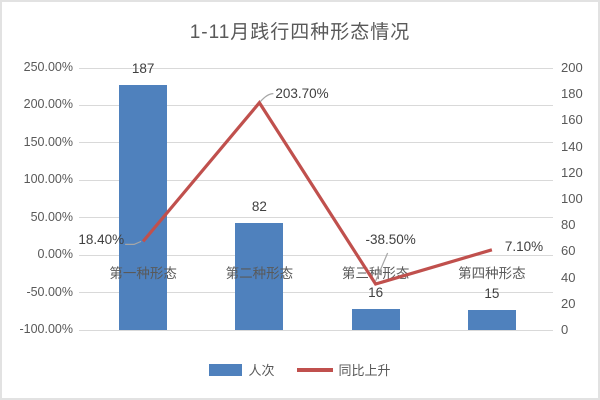  I want to click on y-axis-right-tick-label: 180, so click(572, 94).